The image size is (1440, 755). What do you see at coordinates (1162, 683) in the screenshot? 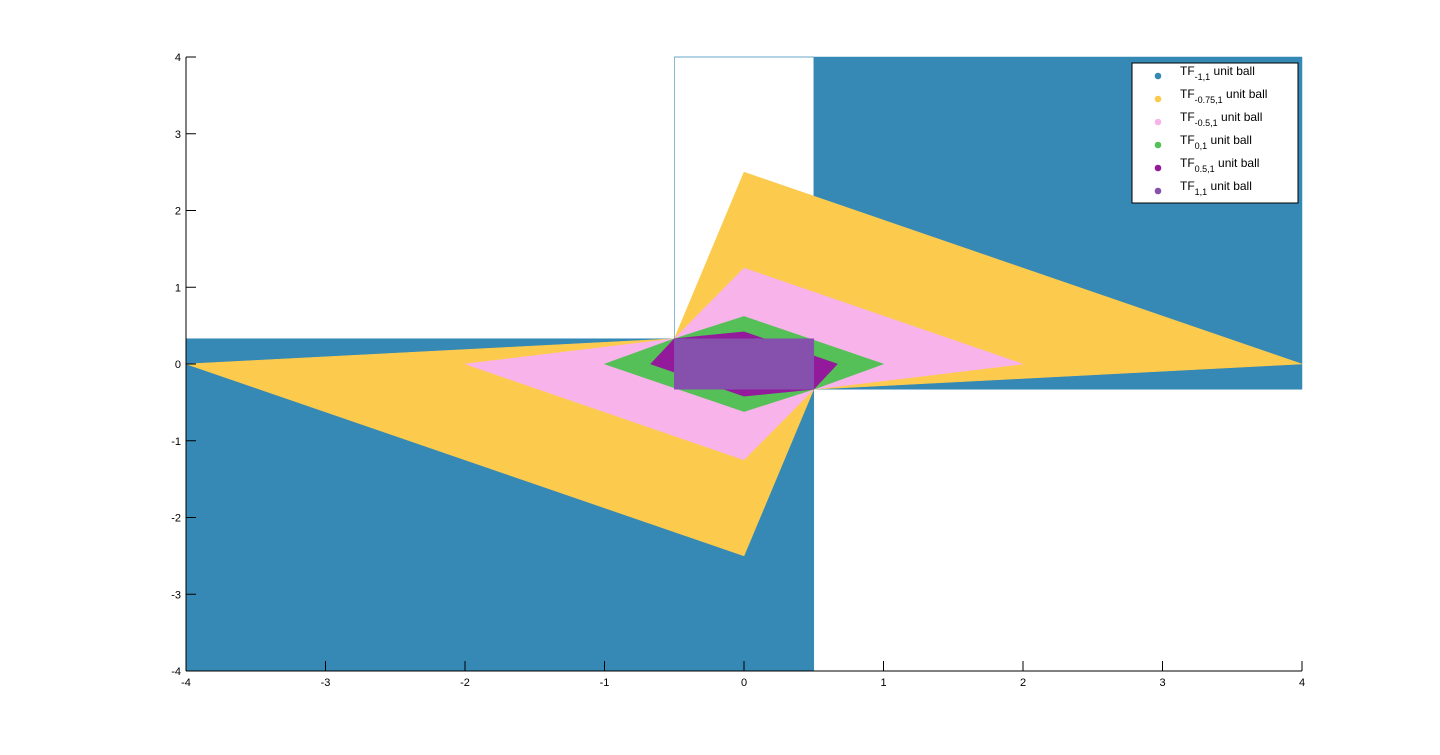
I see `x-tick-label: 3` at bounding box center [1162, 683].